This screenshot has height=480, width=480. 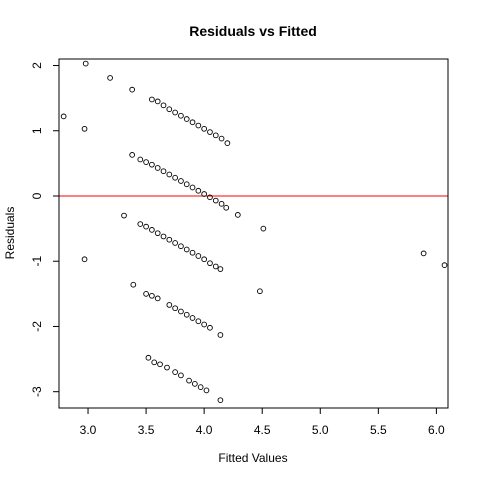 I want to click on y-tick-label: 2, so click(x=37, y=65).